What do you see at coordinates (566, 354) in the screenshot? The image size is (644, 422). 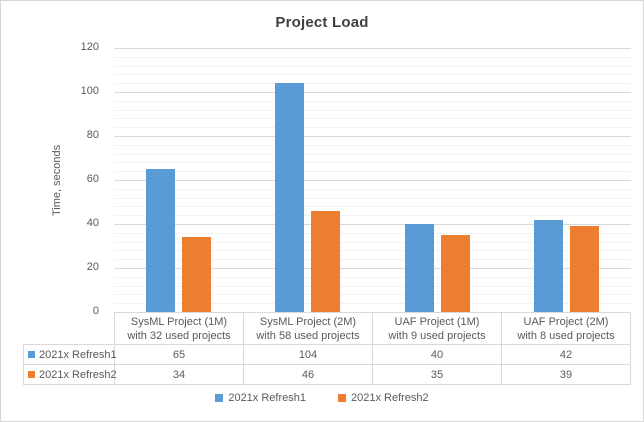 I see `table-value-cell: 42` at bounding box center [566, 354].